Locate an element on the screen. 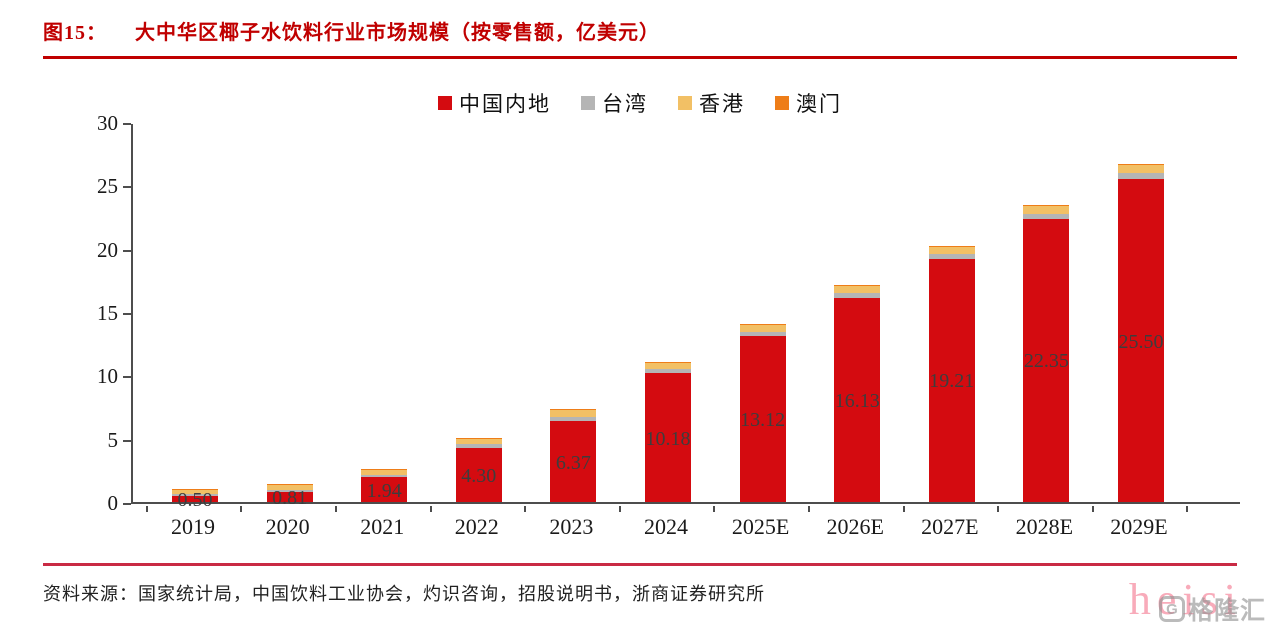 Image resolution: width=1280 pixels, height=631 pixels. title-divider-line is located at coordinates (640, 57).